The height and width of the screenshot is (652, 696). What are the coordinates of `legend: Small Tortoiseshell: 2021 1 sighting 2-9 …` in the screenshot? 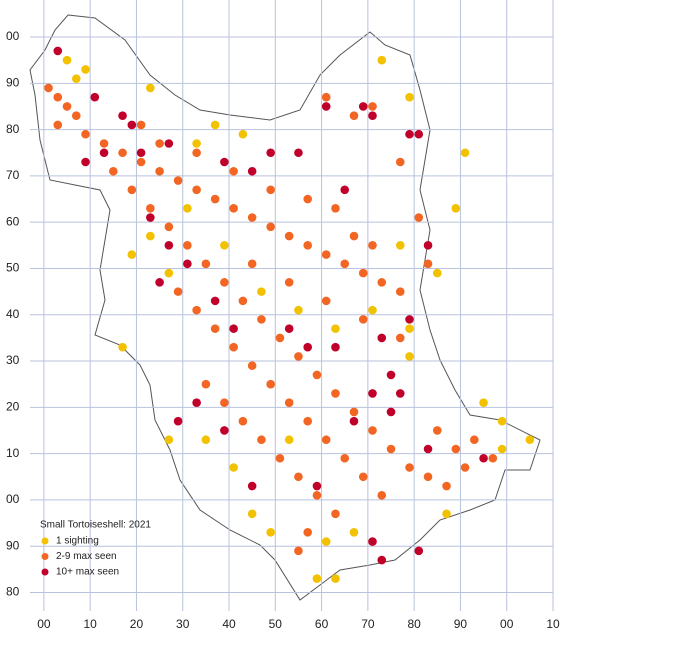 It's located at (95, 549).